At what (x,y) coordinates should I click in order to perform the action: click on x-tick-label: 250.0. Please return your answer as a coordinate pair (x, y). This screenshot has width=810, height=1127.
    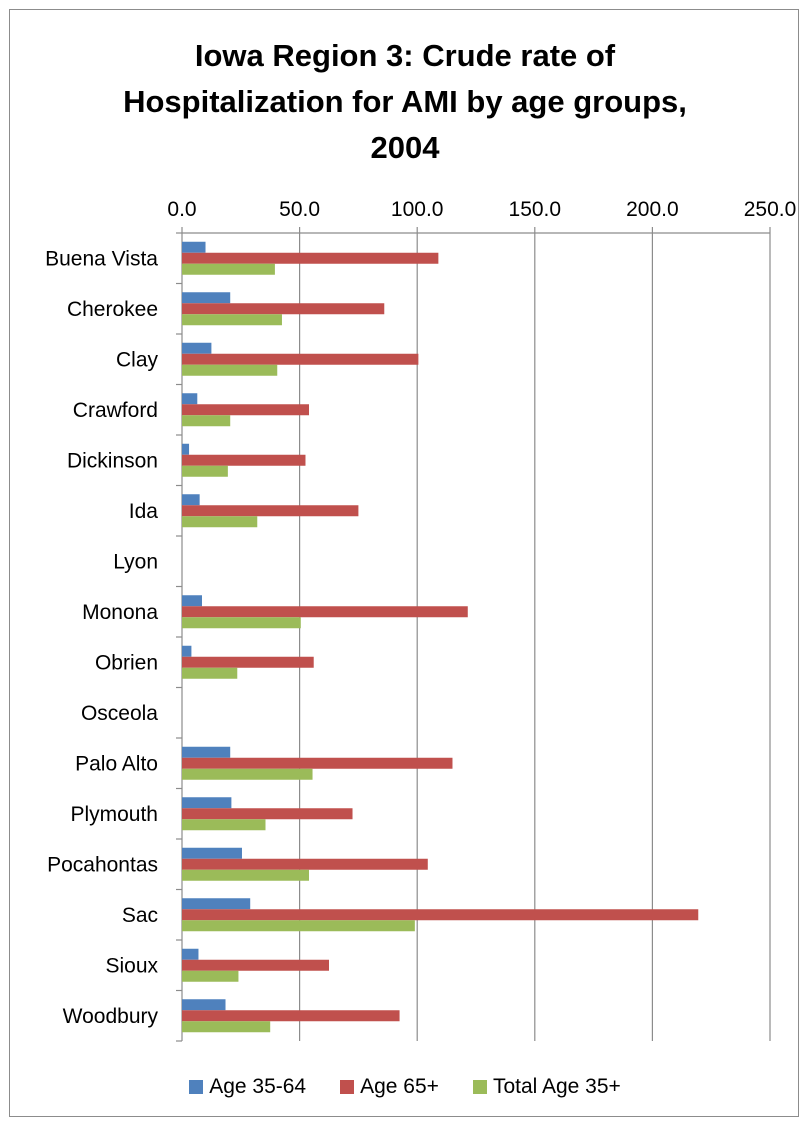
    Looking at the image, I should click on (770, 209).